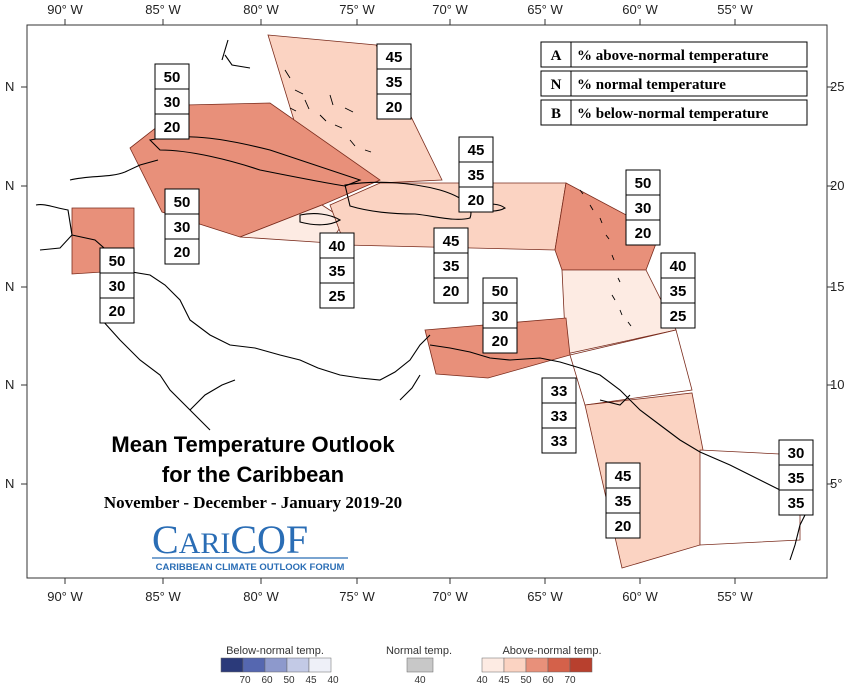 The width and height of the screenshot is (845, 684). I want to click on prob-box-cayman-jamaica: 50 30 20, so click(182, 226).